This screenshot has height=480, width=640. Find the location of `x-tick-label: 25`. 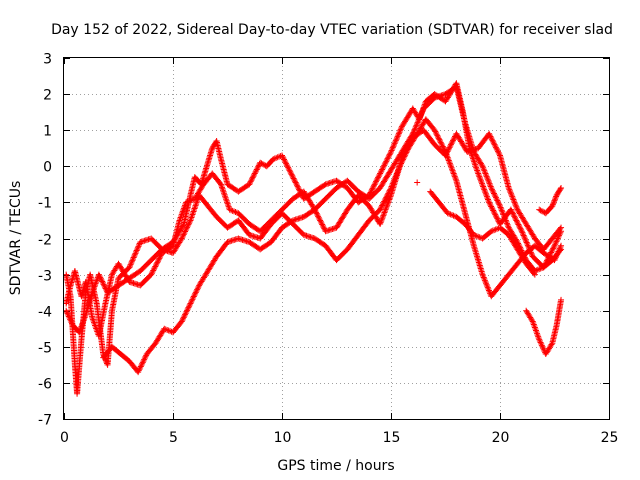

x-tick-label: 25 is located at coordinates (610, 438).